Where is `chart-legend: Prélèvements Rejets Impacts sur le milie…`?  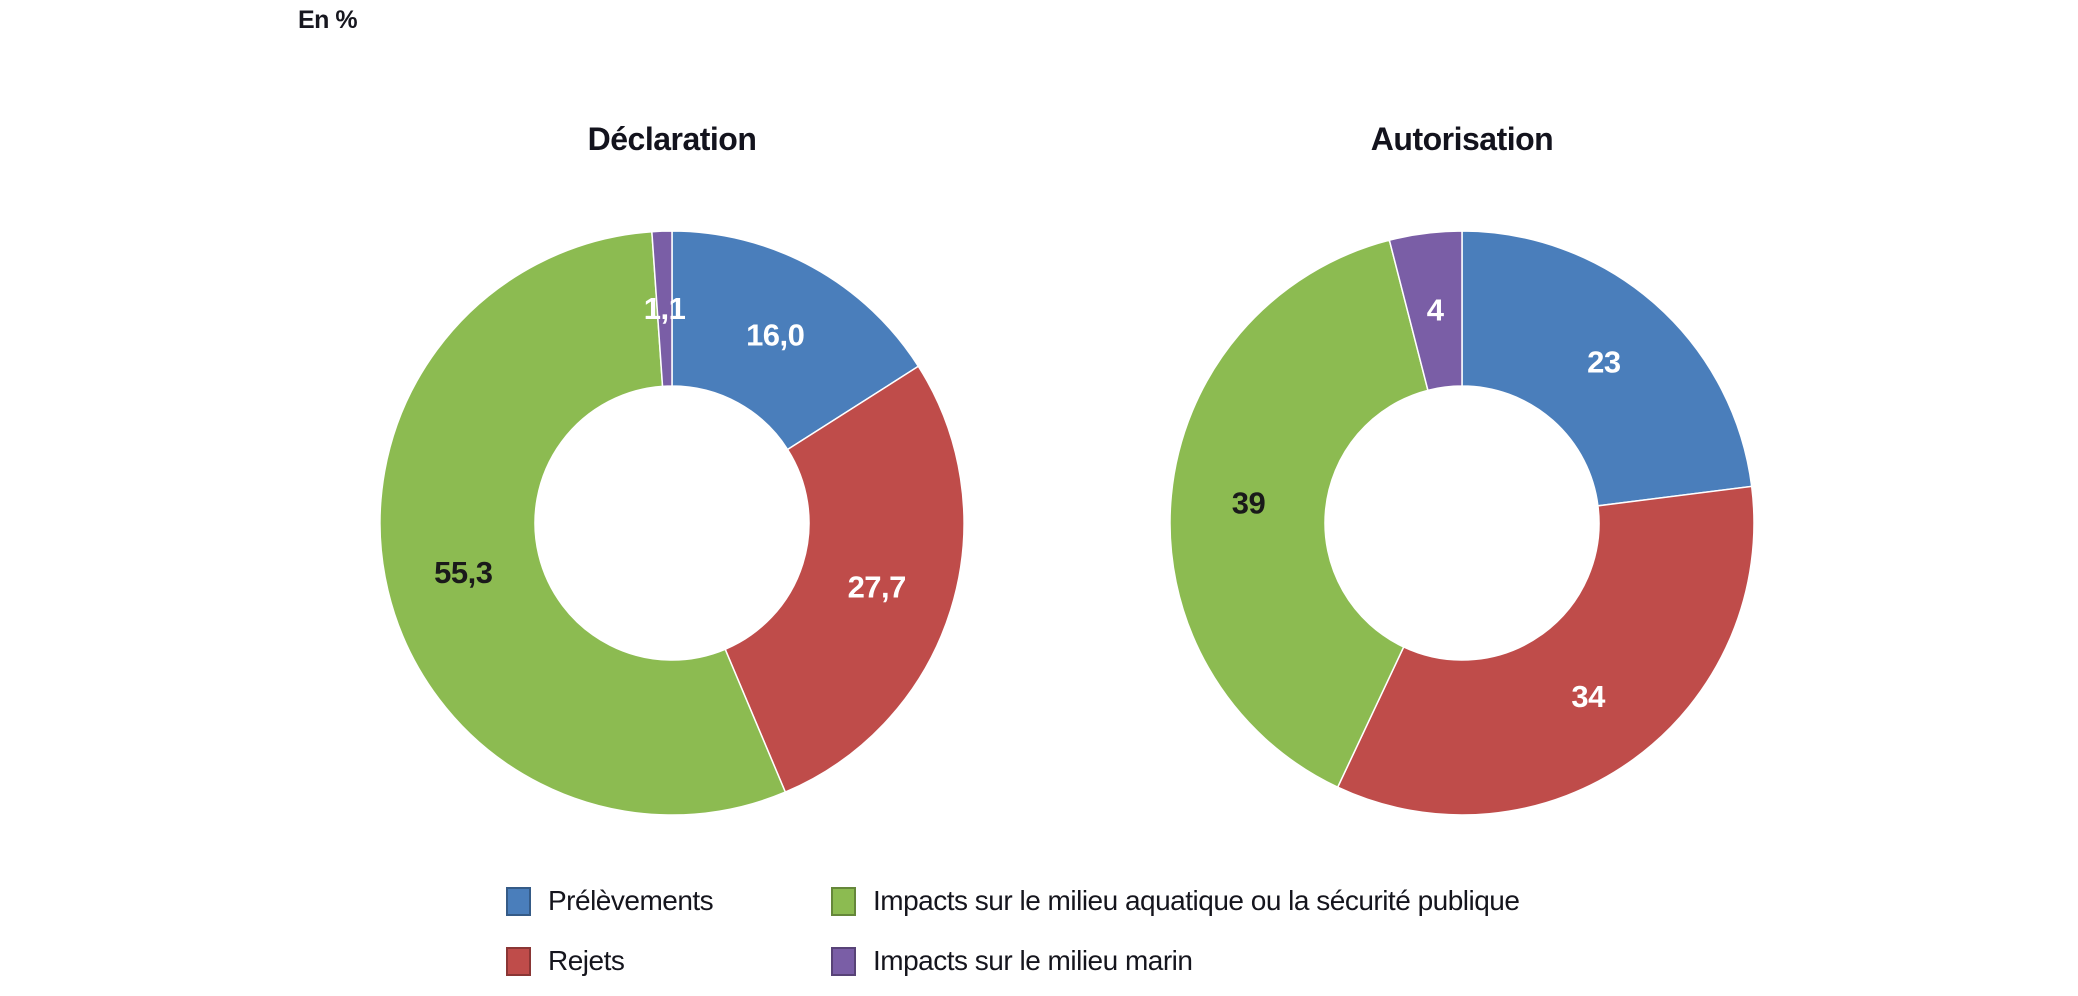
chart-legend: Prélèvements Rejets Impacts sur le milie… is located at coordinates (1013, 931).